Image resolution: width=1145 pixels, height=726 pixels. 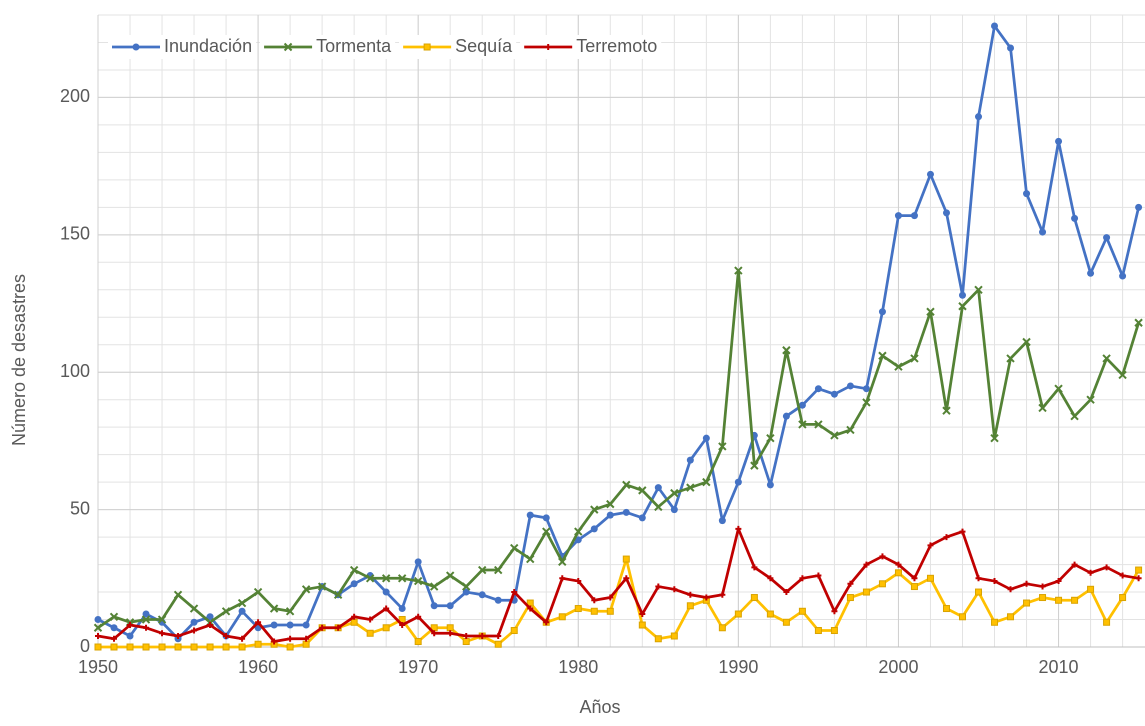 What do you see at coordinates (75, 371) in the screenshot?
I see `y-tick-label: 100` at bounding box center [75, 371].